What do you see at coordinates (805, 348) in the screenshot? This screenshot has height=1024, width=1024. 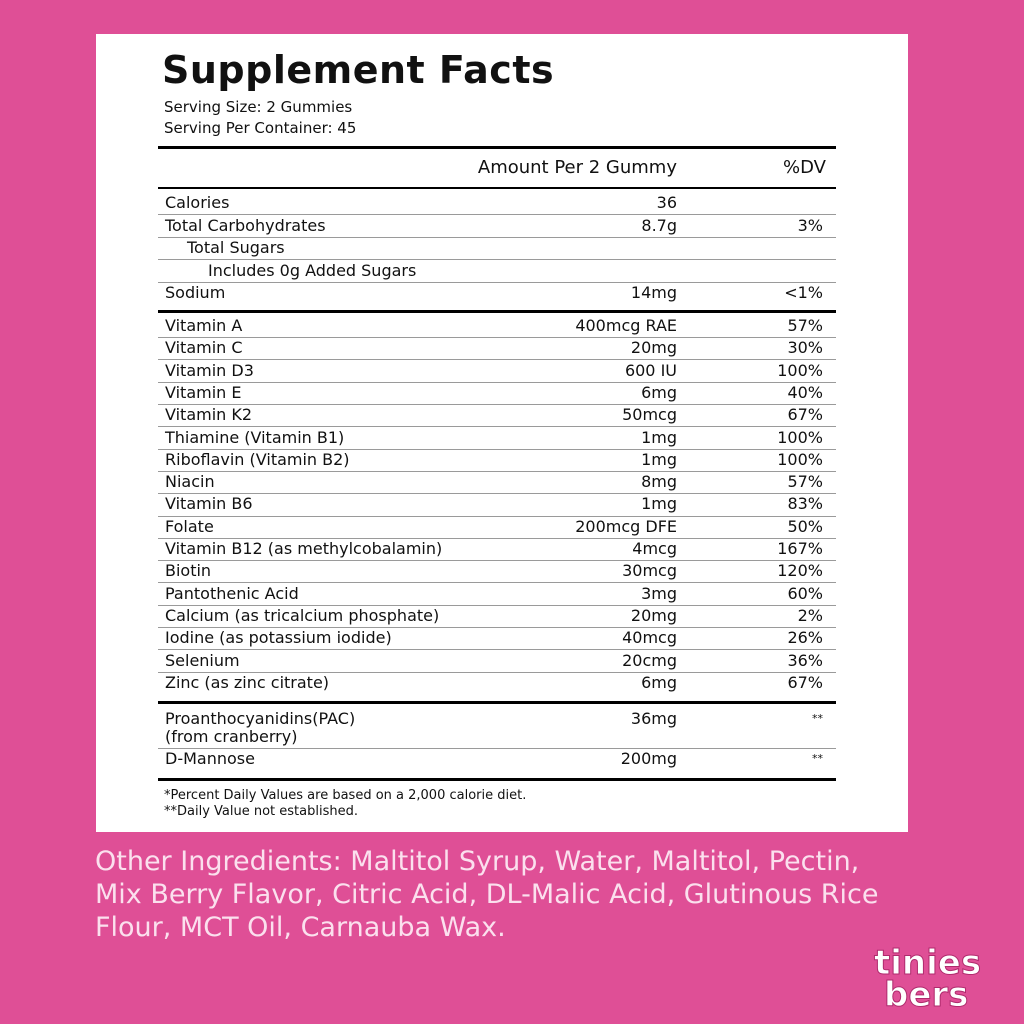 I see `row-dv: 30%` at bounding box center [805, 348].